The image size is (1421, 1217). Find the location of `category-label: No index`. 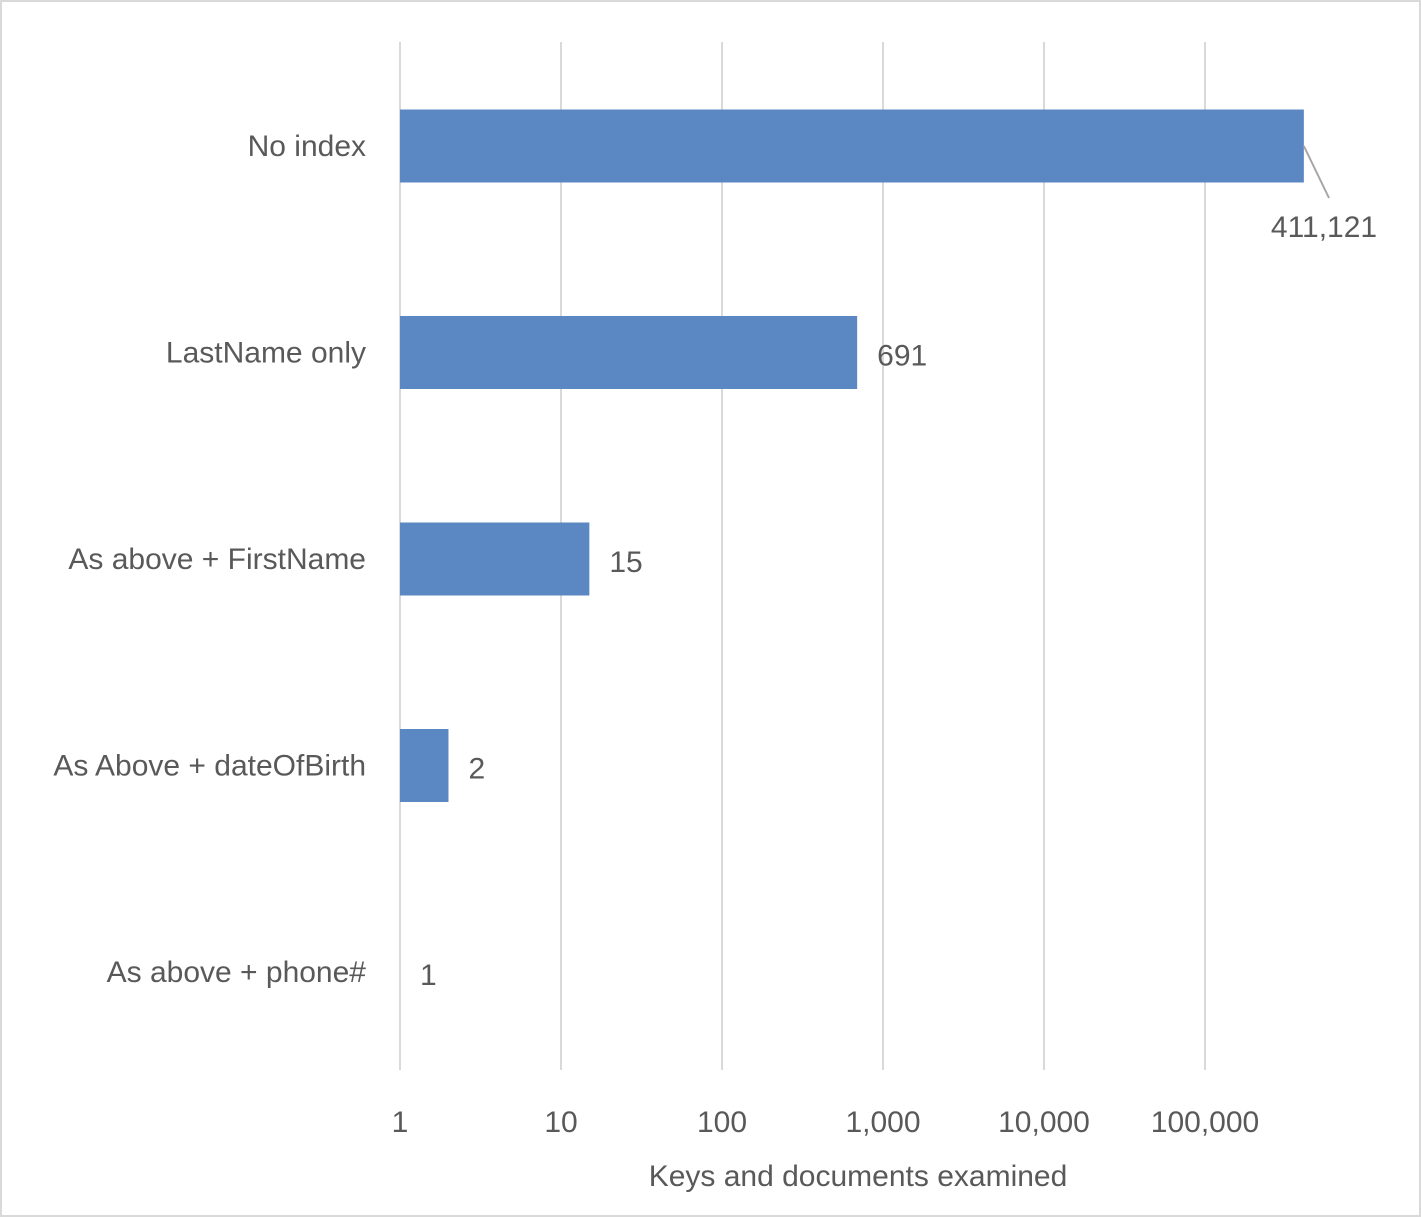

category-label: No index is located at coordinates (307, 146).